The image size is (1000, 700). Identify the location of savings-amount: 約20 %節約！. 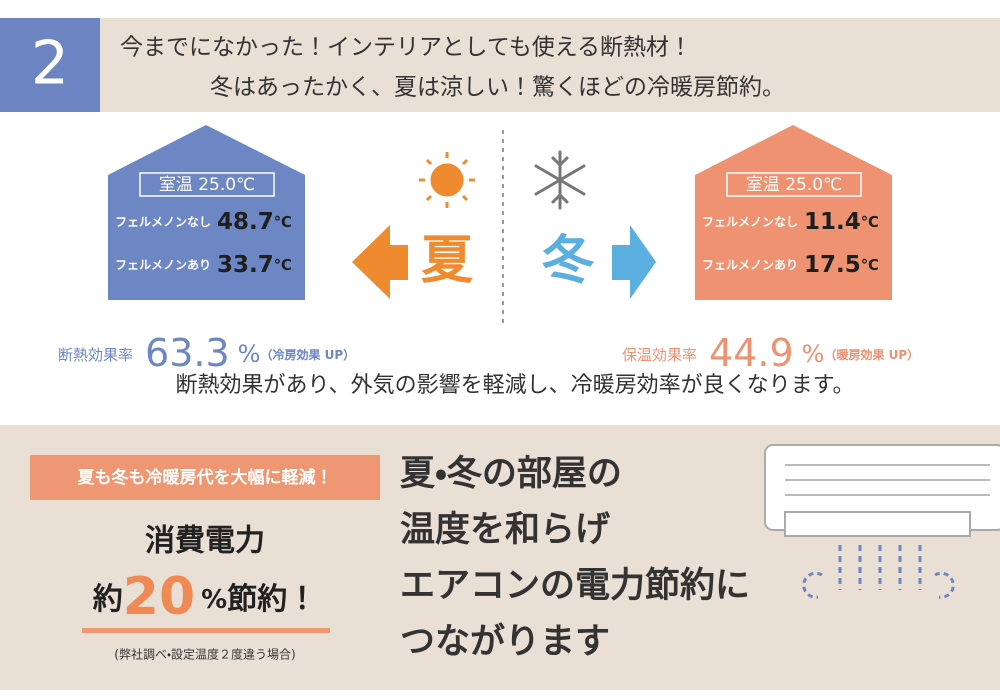
(205, 597).